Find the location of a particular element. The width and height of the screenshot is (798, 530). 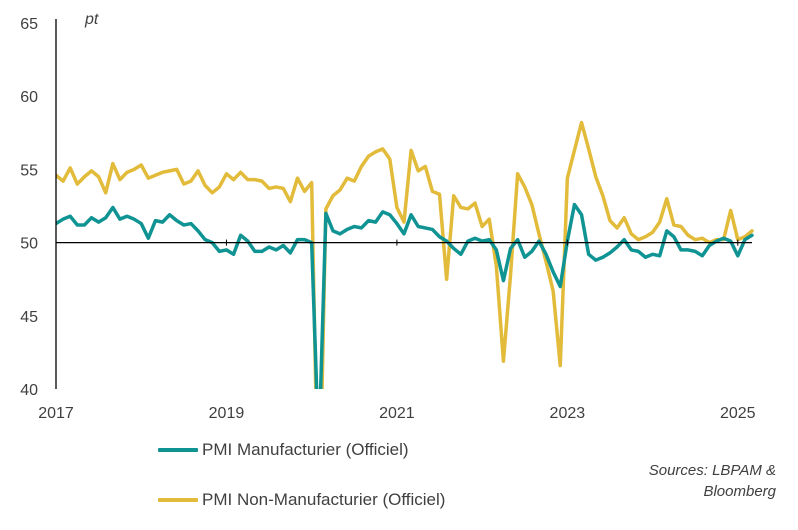

y-tick-labels: 65 60 55 50 45 40 is located at coordinates (29, 207).